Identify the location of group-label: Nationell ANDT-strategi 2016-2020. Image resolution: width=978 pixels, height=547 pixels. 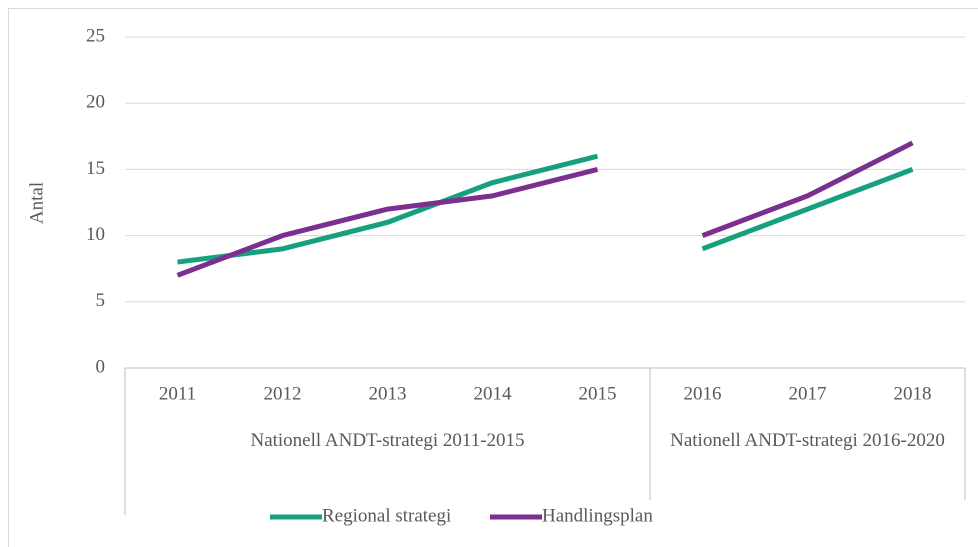
(807, 440).